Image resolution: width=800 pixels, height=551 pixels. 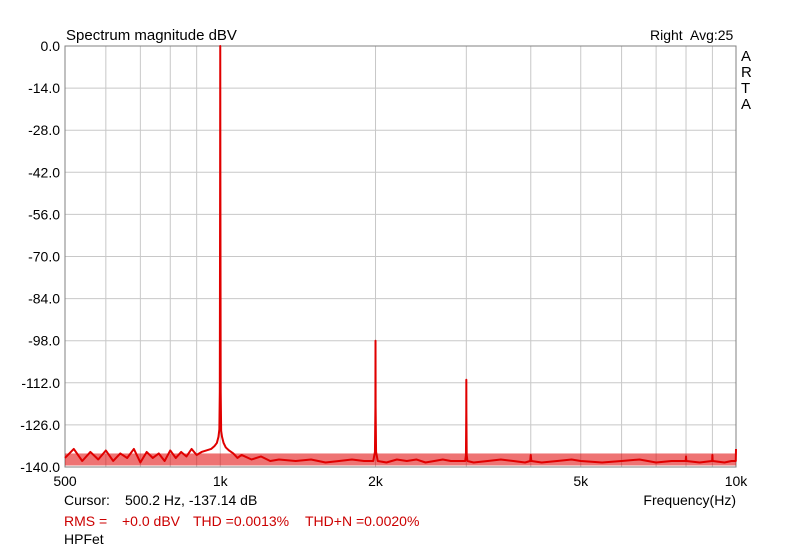 What do you see at coordinates (85, 521) in the screenshot?
I see `rms-label: RMS =` at bounding box center [85, 521].